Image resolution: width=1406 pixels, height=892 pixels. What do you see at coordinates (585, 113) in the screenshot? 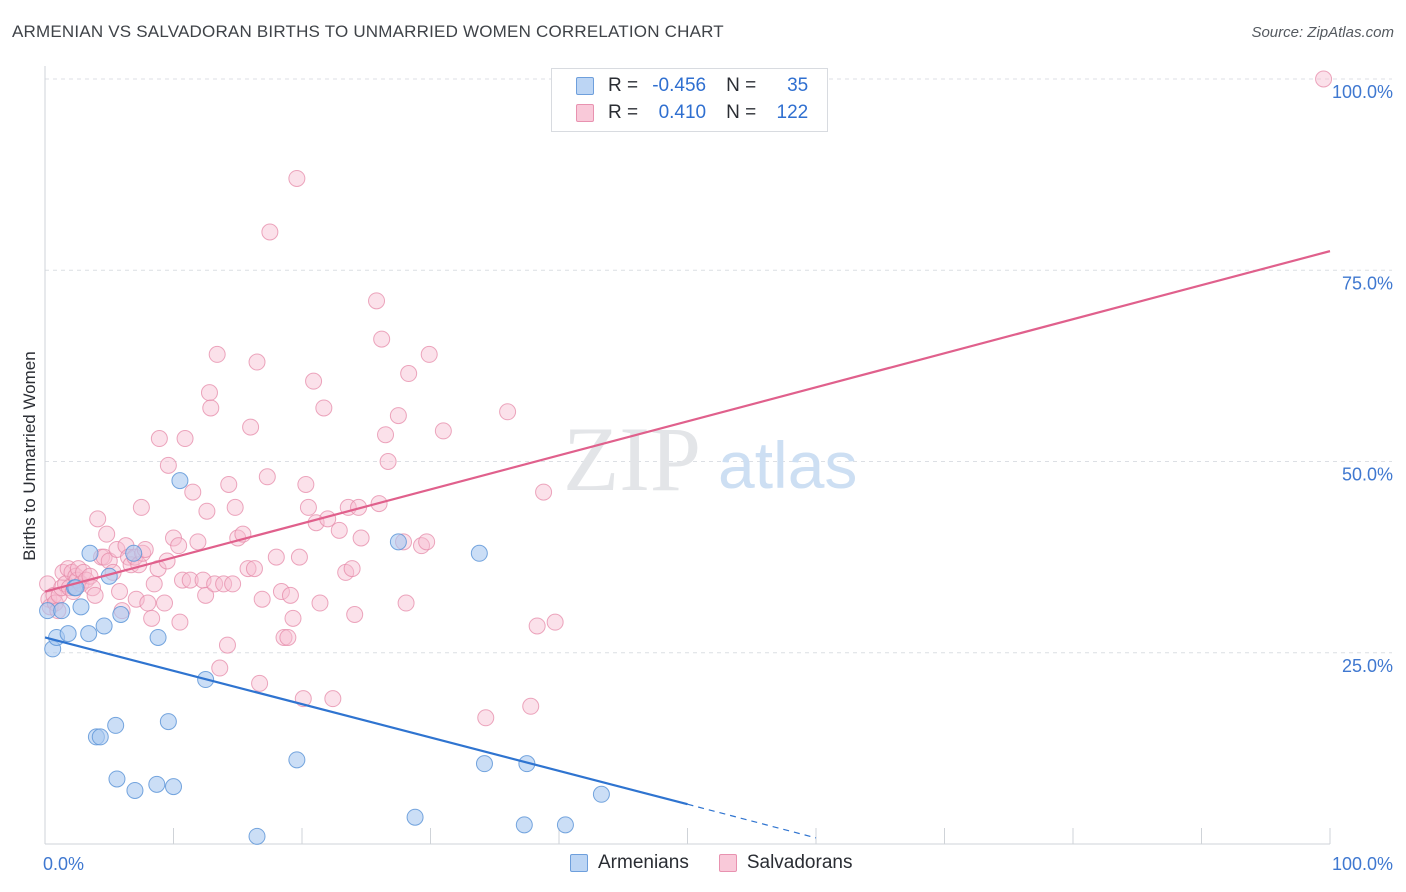
I see `salvadorans-swatch` at bounding box center [585, 113].